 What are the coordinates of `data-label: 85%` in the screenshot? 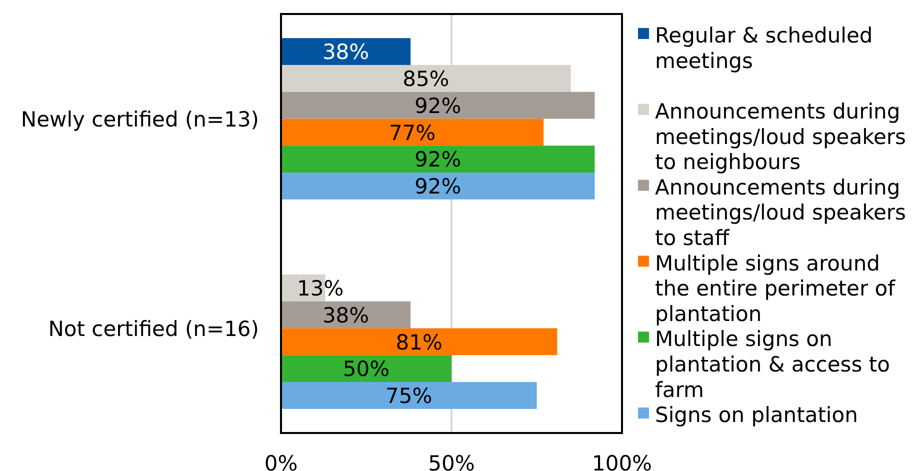 It's located at (426, 78).